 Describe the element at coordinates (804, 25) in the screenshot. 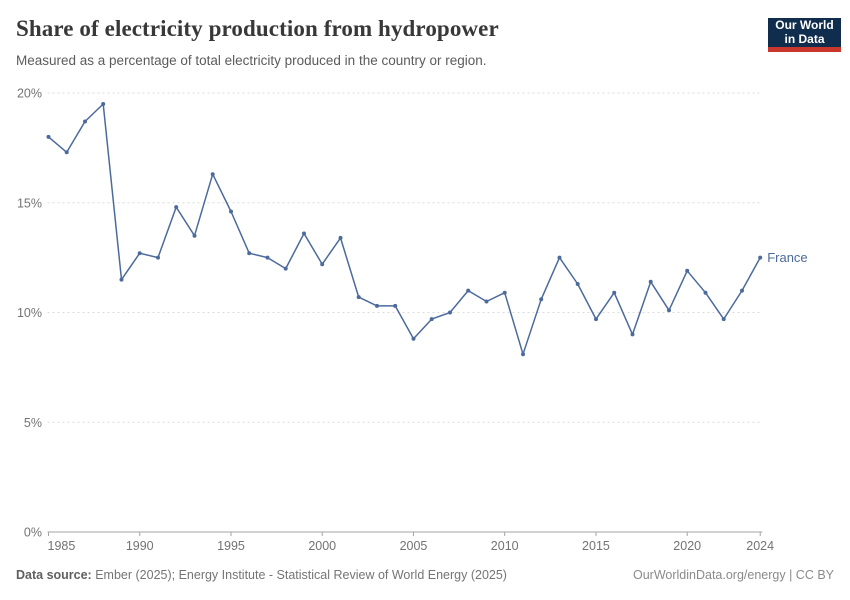

I see `owid-logo-line1: Our World` at that location.